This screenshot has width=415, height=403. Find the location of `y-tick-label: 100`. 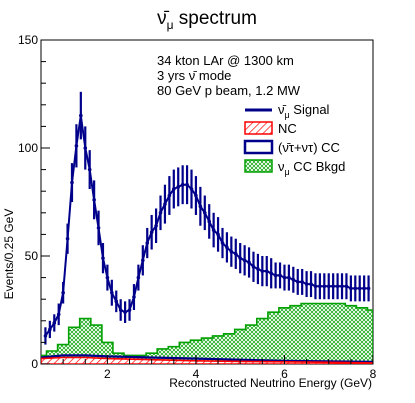

y-tick-label: 100 is located at coordinates (28, 148).